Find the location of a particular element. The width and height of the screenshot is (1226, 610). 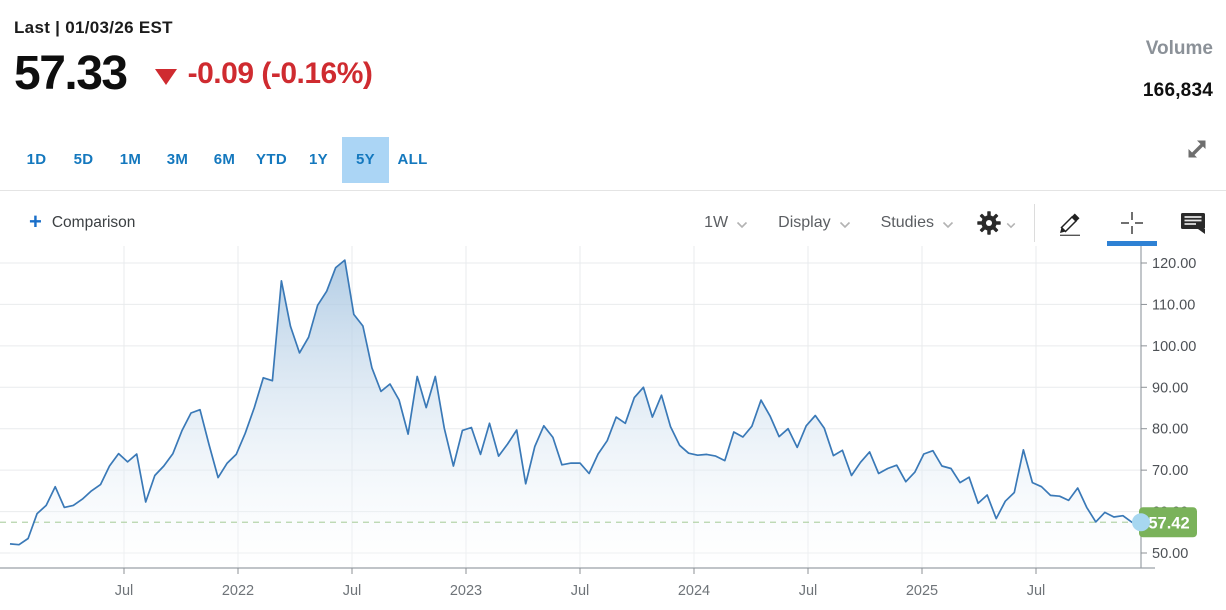

expand-button is located at coordinates (1197, 149).